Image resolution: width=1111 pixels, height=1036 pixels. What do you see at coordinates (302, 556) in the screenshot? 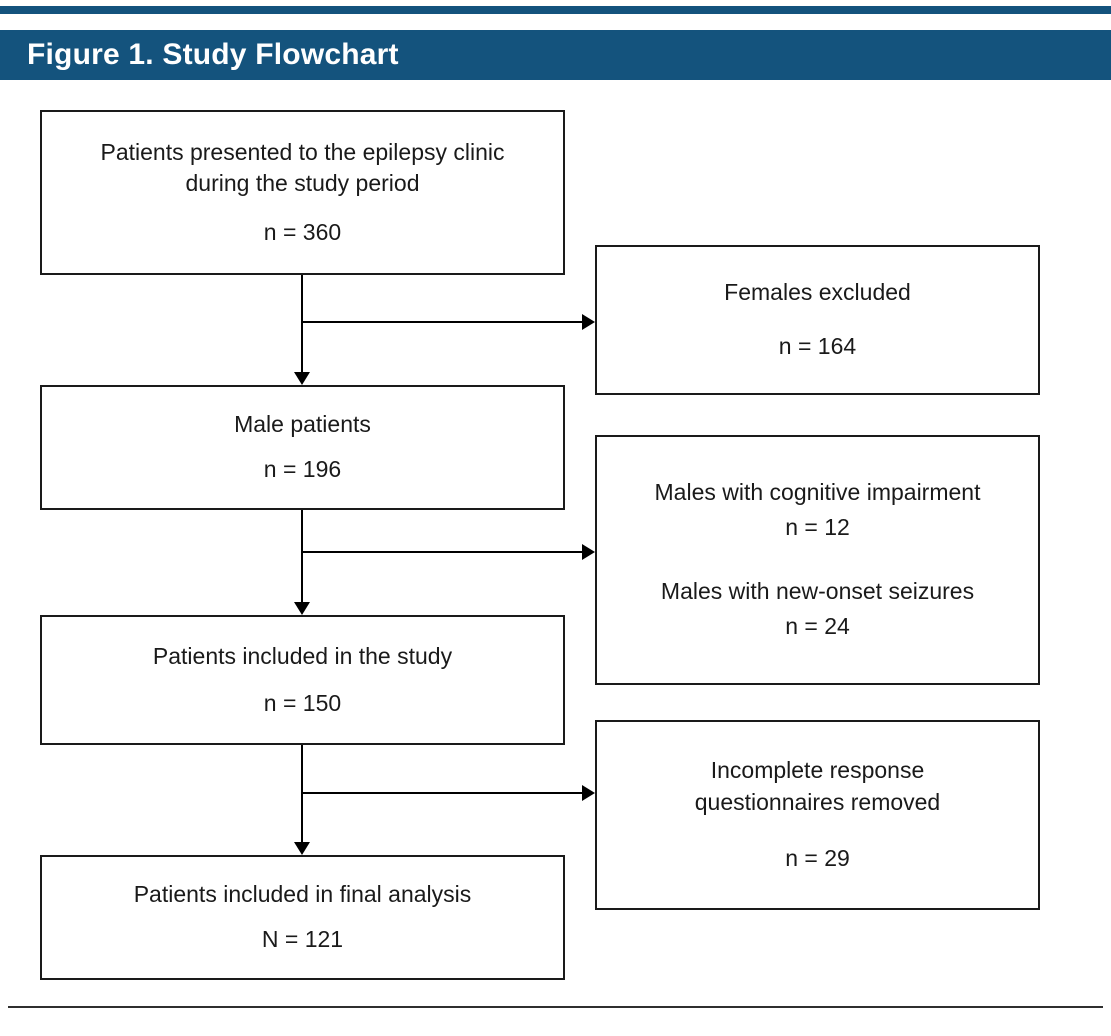
I see `arrow-down-2-line` at bounding box center [302, 556].